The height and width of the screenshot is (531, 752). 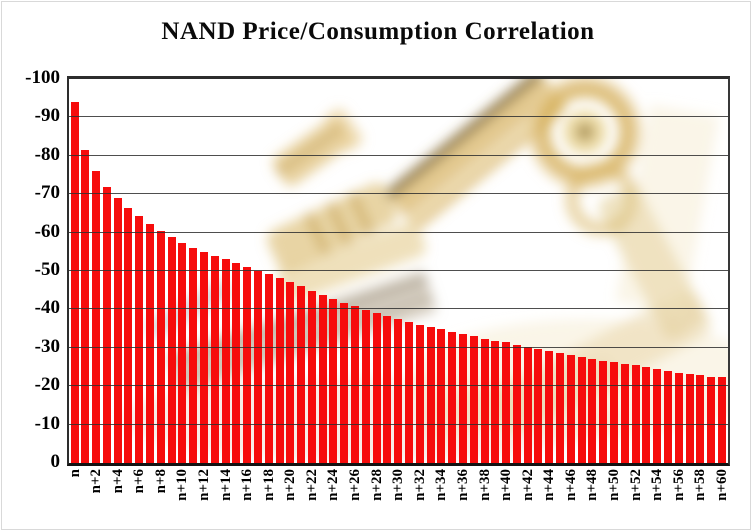 What do you see at coordinates (624, 413) in the screenshot?
I see `bar-n+51` at bounding box center [624, 413].